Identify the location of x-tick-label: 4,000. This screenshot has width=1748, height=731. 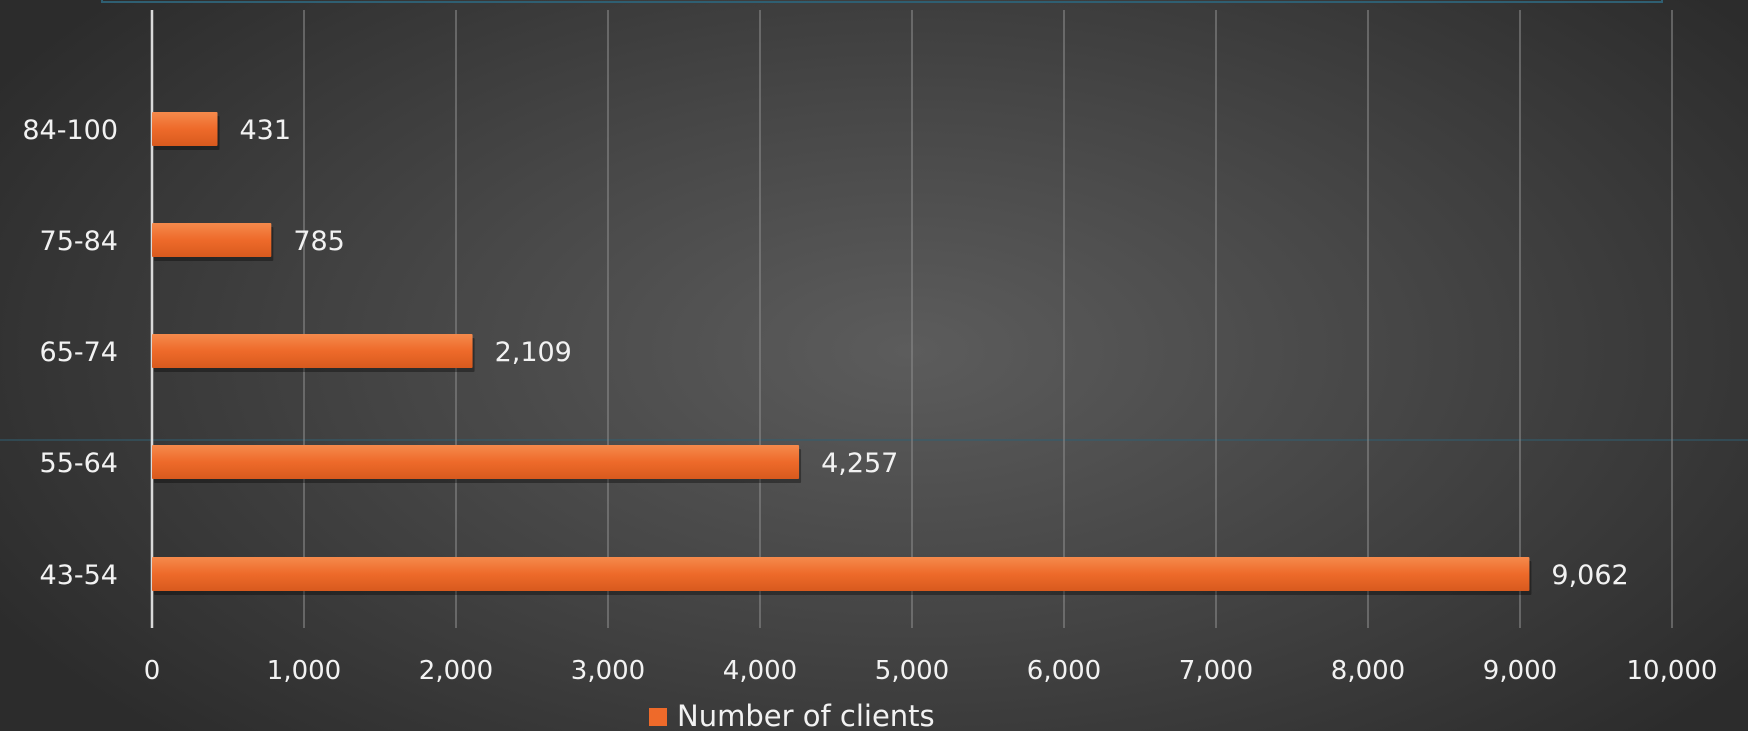
(760, 671).